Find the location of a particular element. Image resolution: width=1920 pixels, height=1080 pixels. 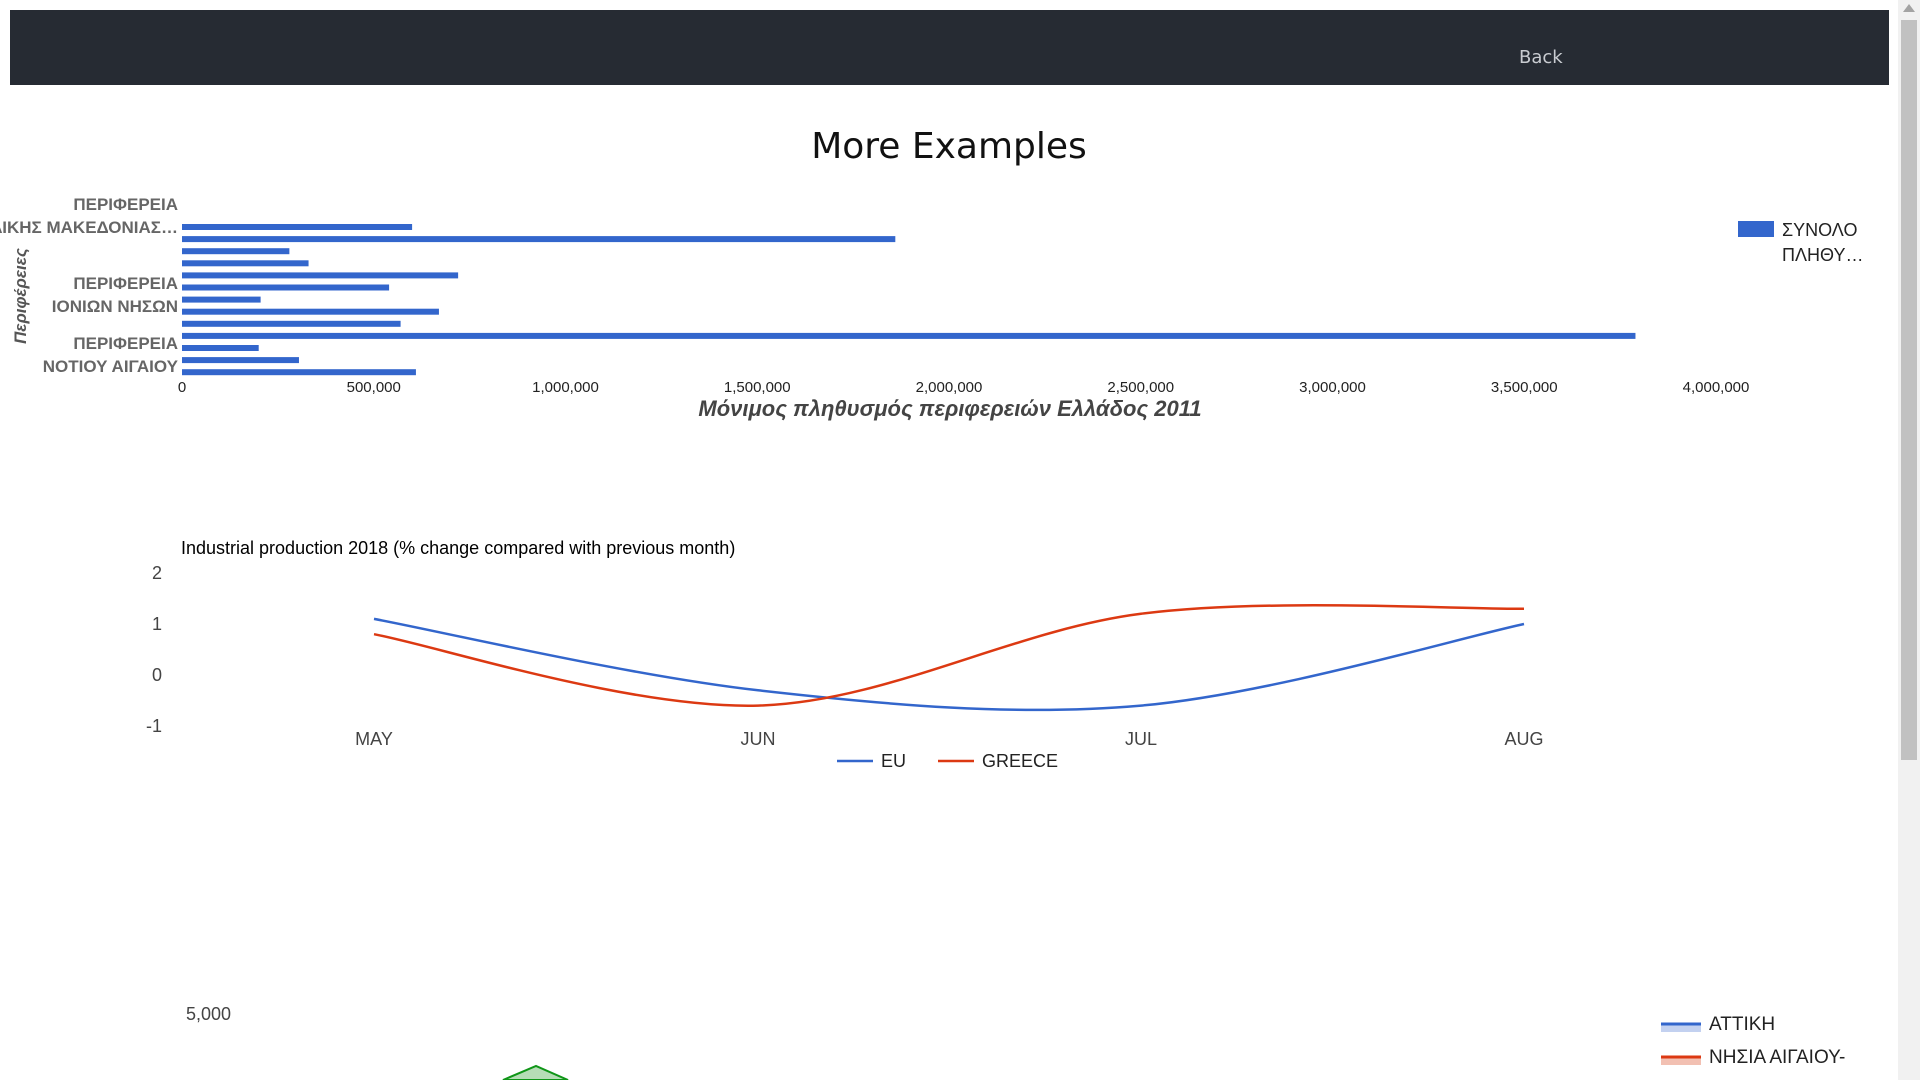

line-y-tick-label: 1 is located at coordinates (157, 624).